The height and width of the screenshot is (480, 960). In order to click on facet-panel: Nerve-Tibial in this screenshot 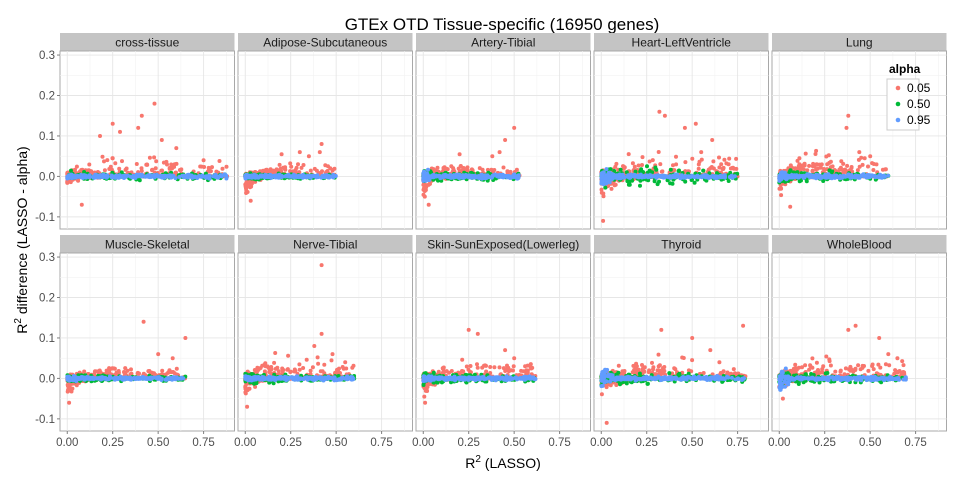, I will do `click(325, 333)`.